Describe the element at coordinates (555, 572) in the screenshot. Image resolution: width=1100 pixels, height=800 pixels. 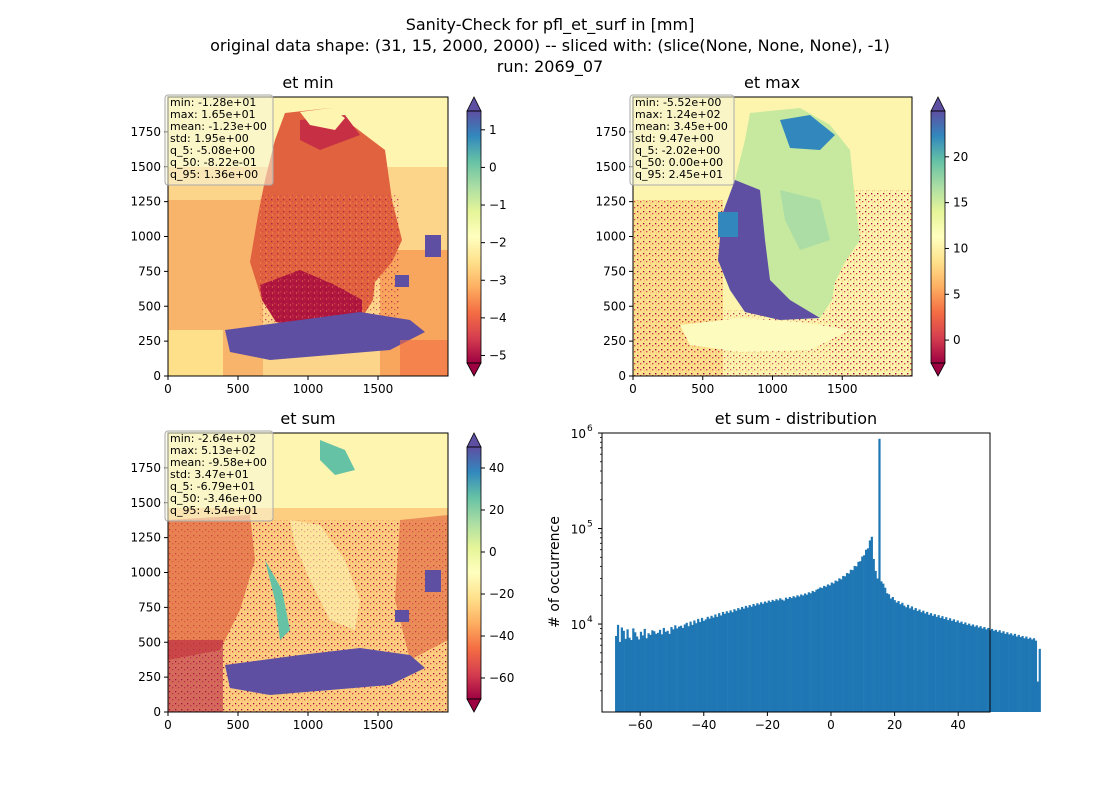
I see `histogram-ylabel: # of occurrence` at that location.